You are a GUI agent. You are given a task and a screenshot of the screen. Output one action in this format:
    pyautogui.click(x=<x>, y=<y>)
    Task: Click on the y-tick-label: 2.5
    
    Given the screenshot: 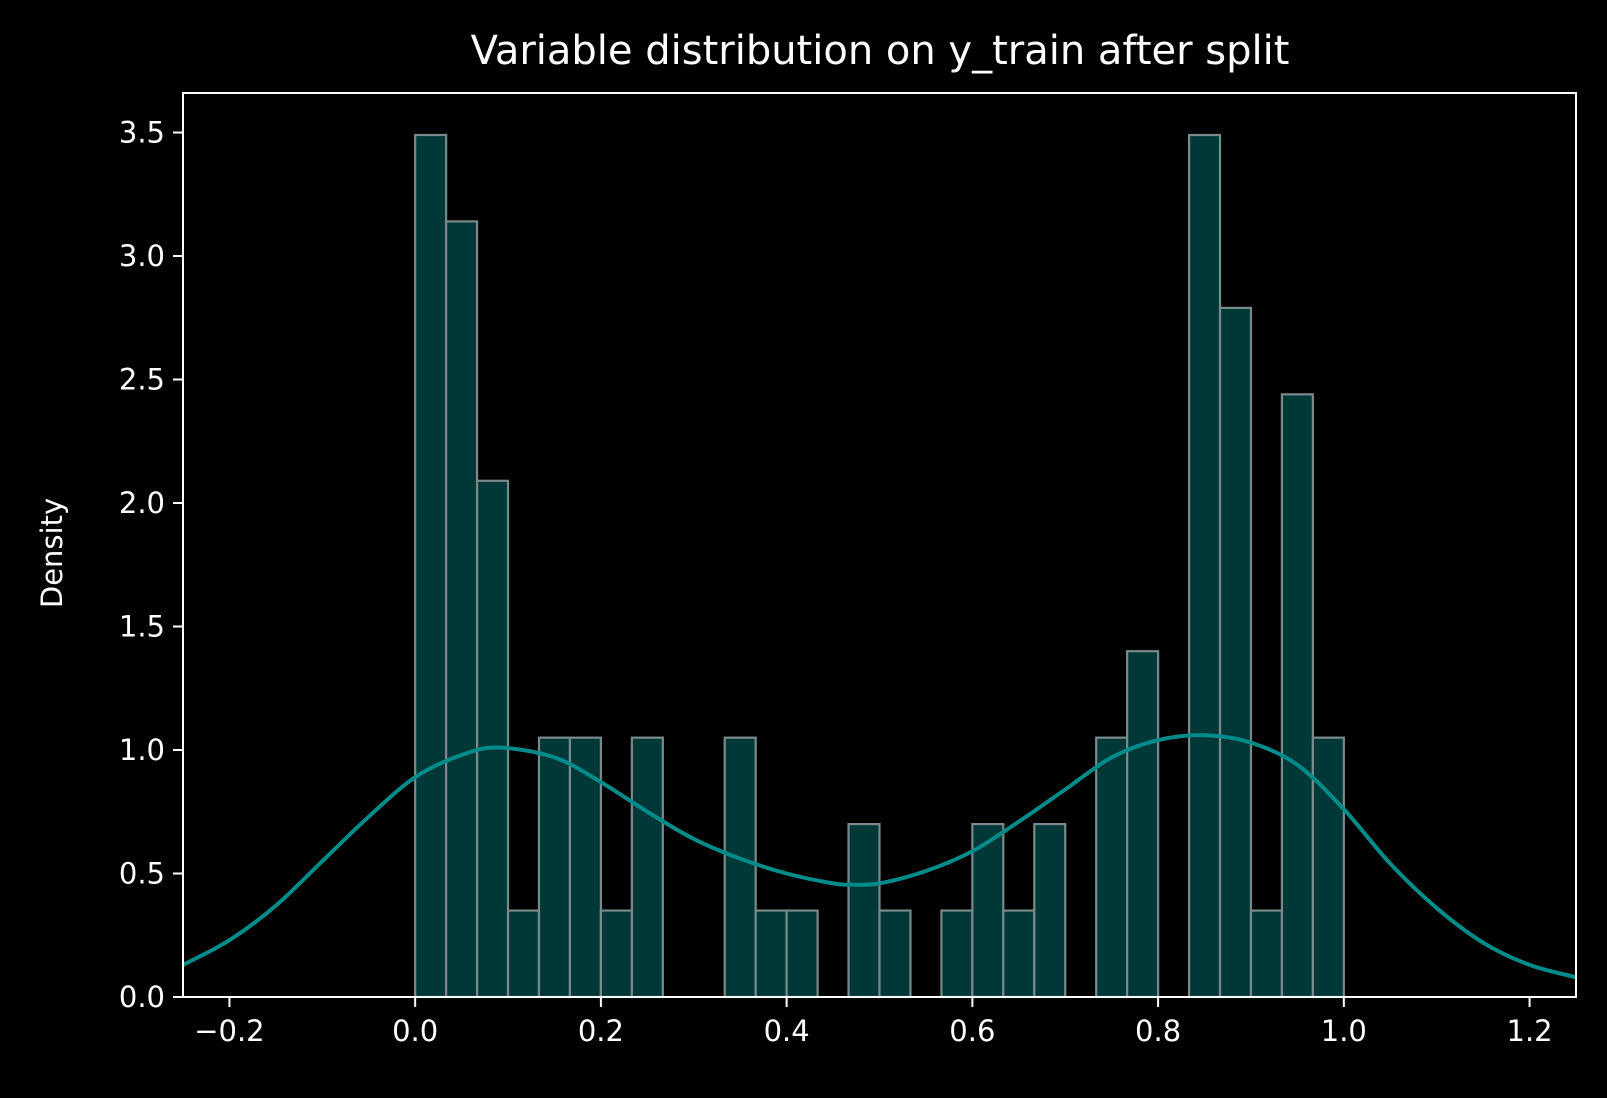 What is the action you would take?
    pyautogui.click(x=142, y=380)
    